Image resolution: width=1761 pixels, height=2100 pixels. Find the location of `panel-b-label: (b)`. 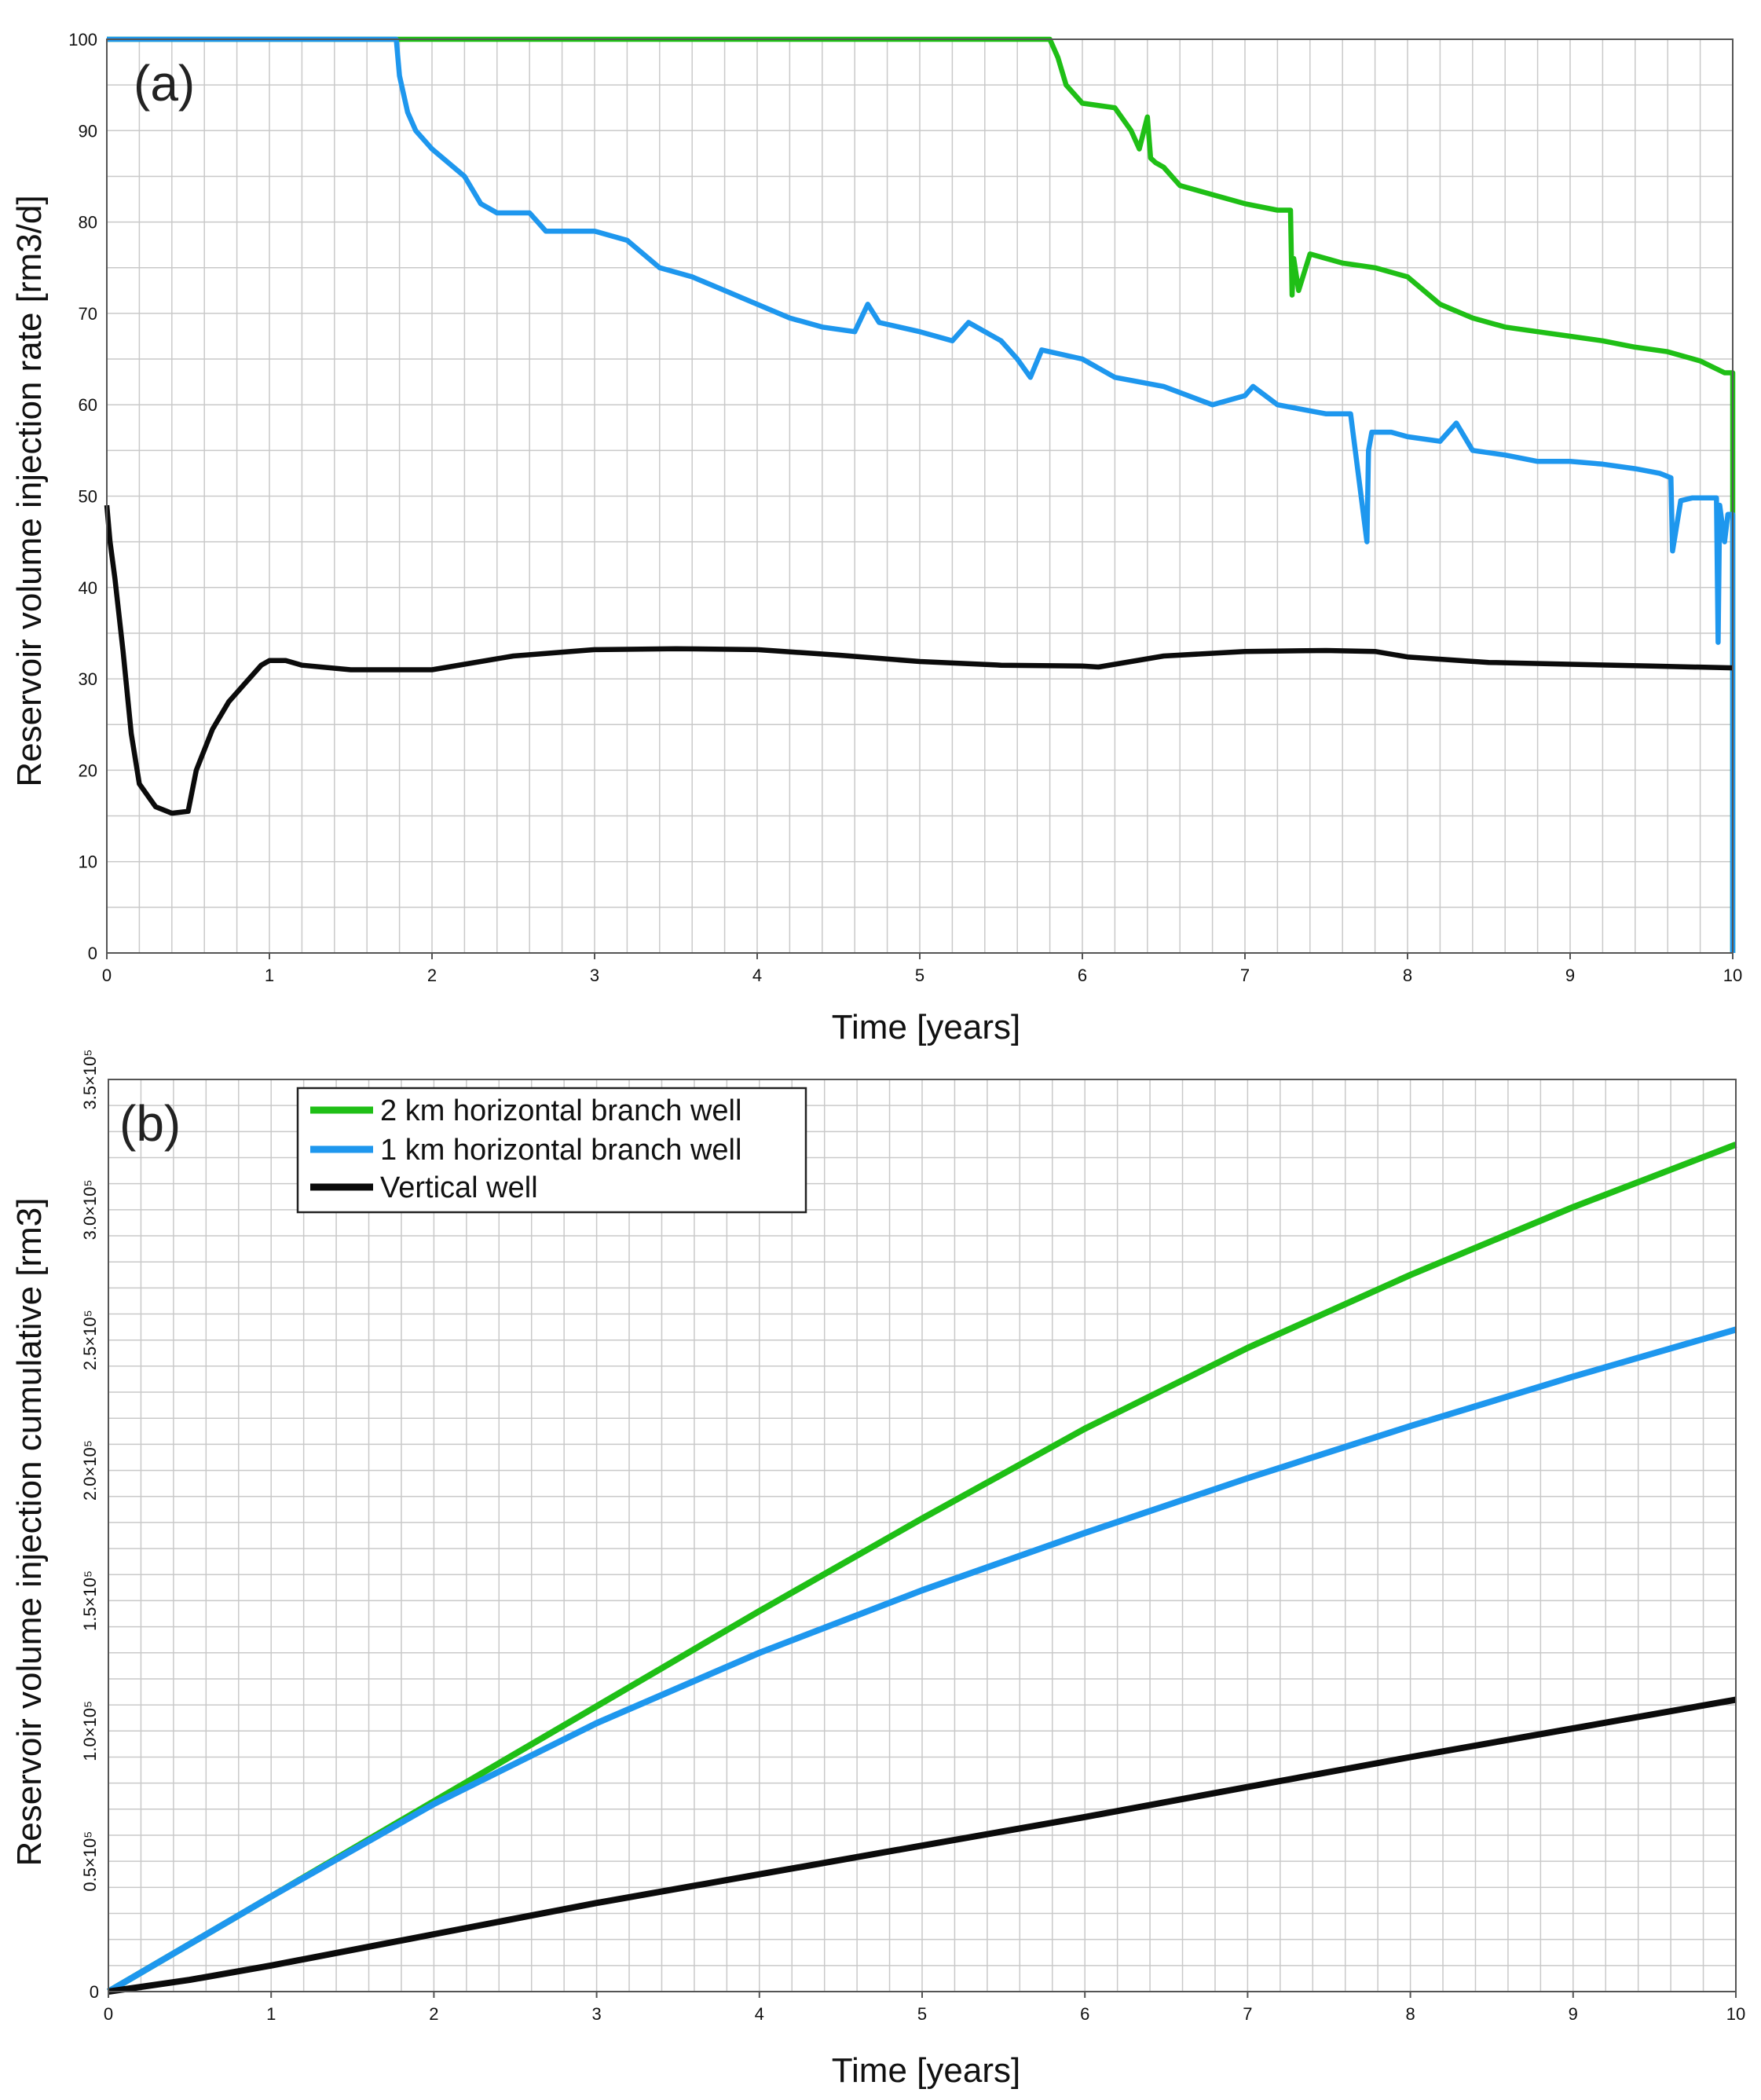

panel-b-label: (b) is located at coordinates (150, 1123).